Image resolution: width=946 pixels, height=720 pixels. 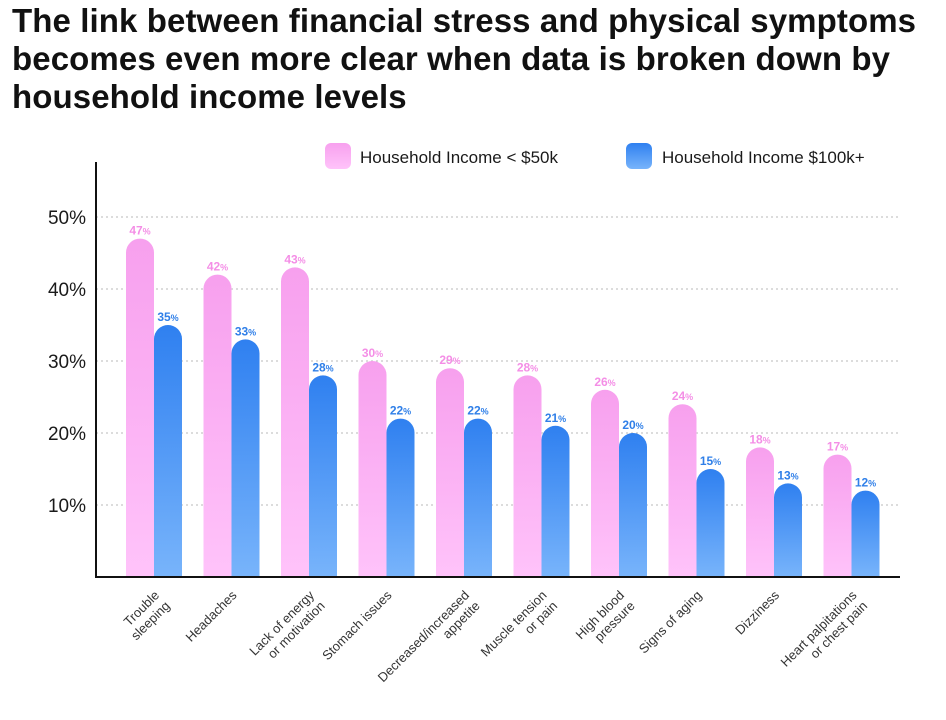 What do you see at coordinates (710, 461) in the screenshot?
I see `value-label: 15%` at bounding box center [710, 461].